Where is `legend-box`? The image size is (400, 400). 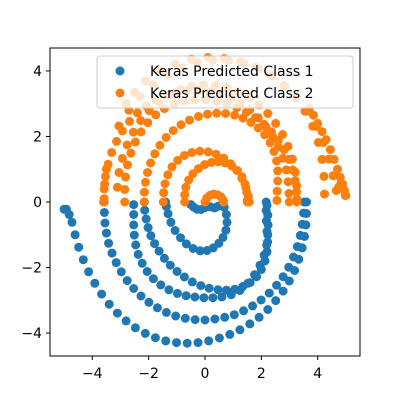
legend-box is located at coordinates (225, 82).